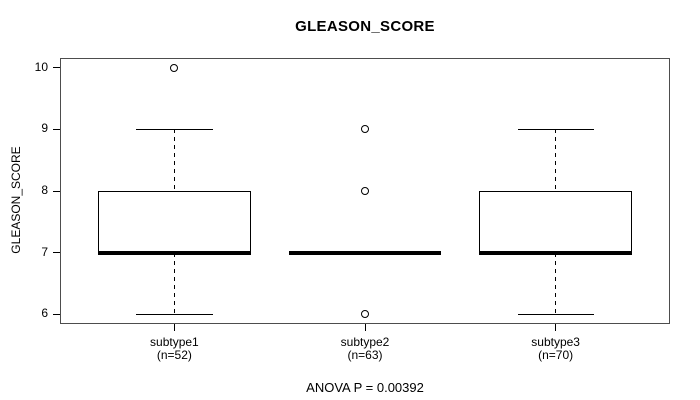 Image resolution: width=700 pixels, height=400 pixels. Describe the element at coordinates (44, 190) in the screenshot. I see `y-tick-label: 8` at that location.